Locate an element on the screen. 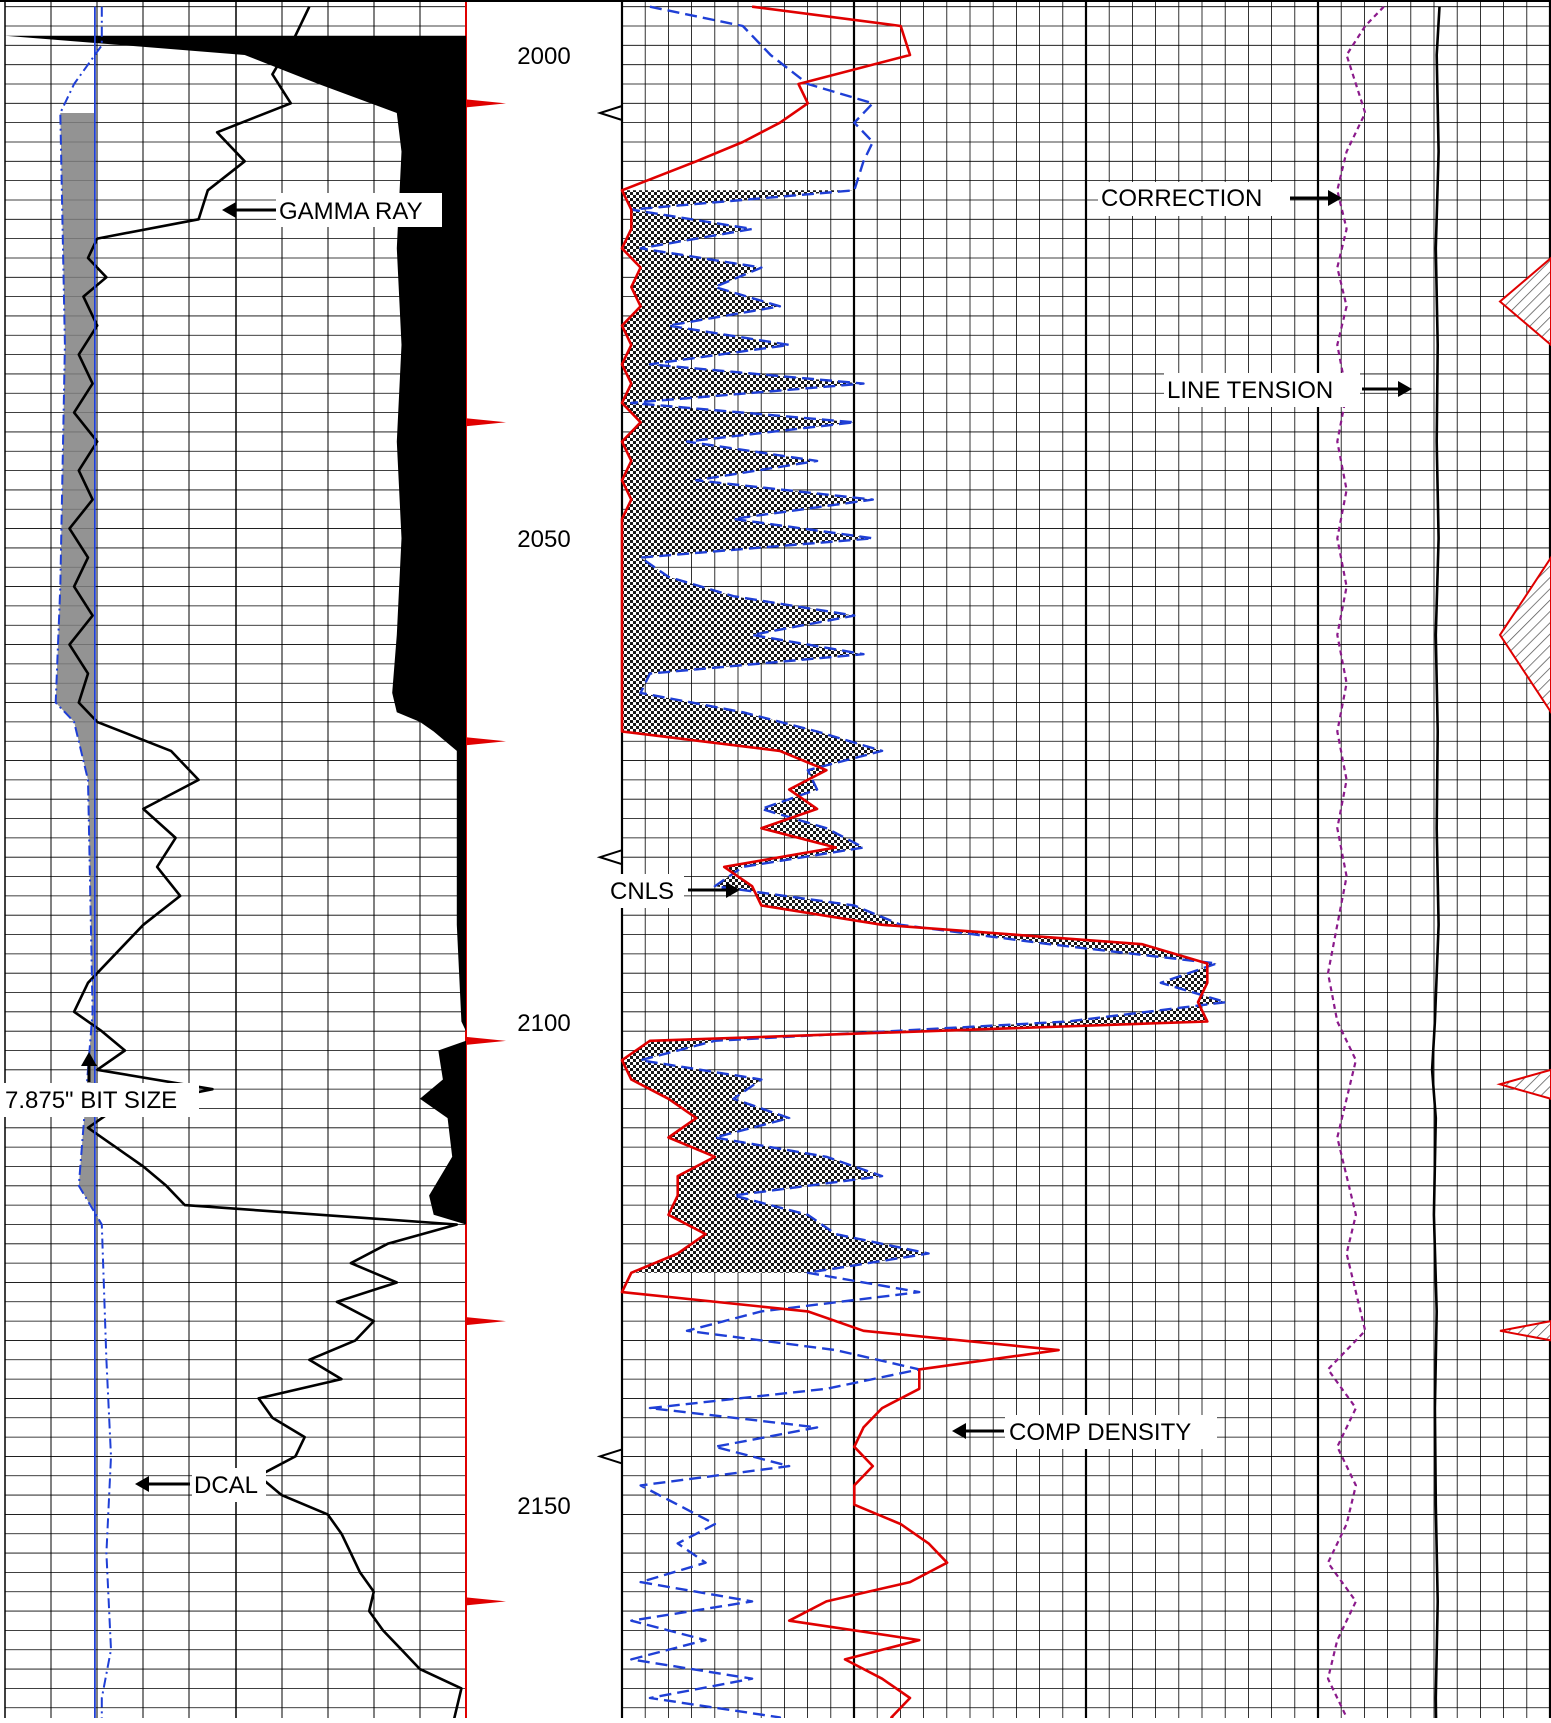 The image size is (1551, 1723). dcal-callout: DCAL is located at coordinates (200, 1485).